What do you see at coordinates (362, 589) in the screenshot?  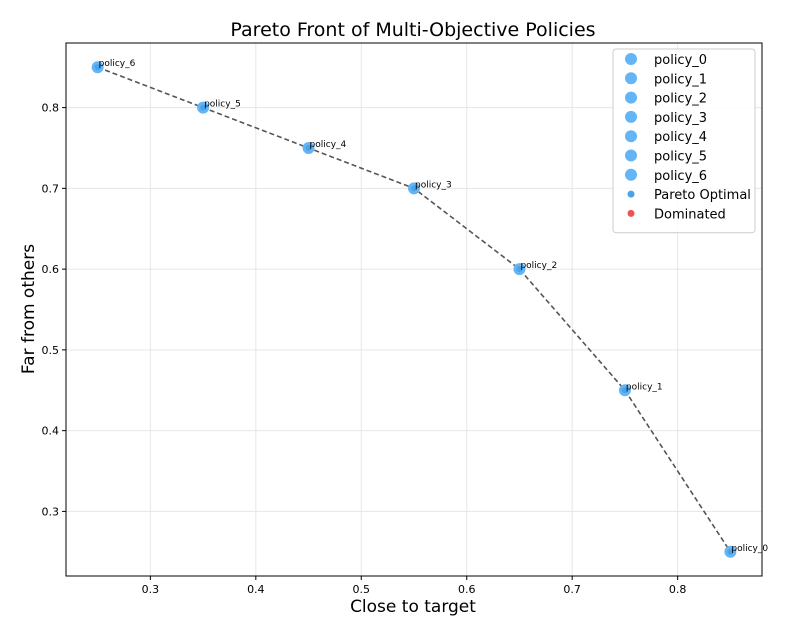 I see `x-tick-label: 0.5` at bounding box center [362, 589].